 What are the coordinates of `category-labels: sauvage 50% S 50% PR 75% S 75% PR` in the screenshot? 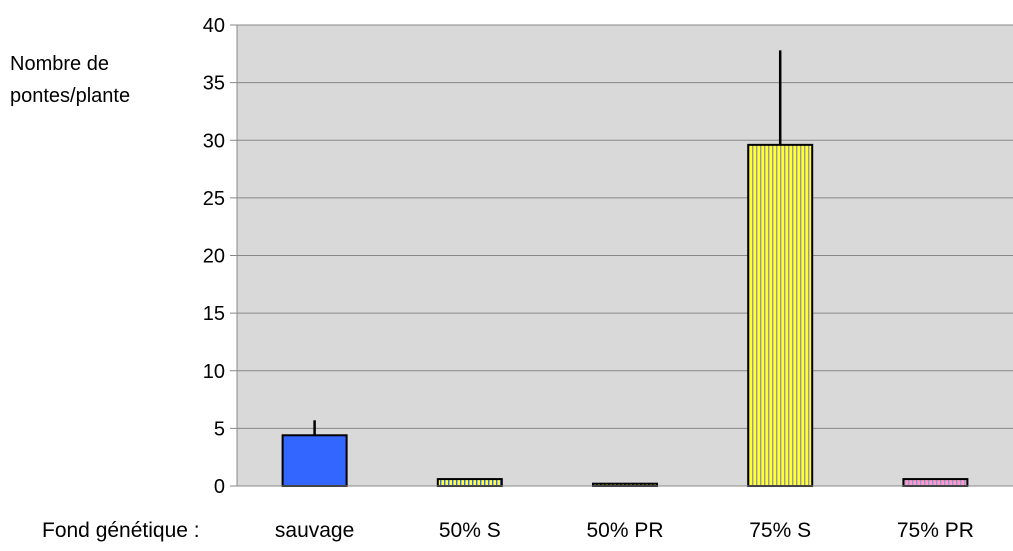 It's located at (624, 530).